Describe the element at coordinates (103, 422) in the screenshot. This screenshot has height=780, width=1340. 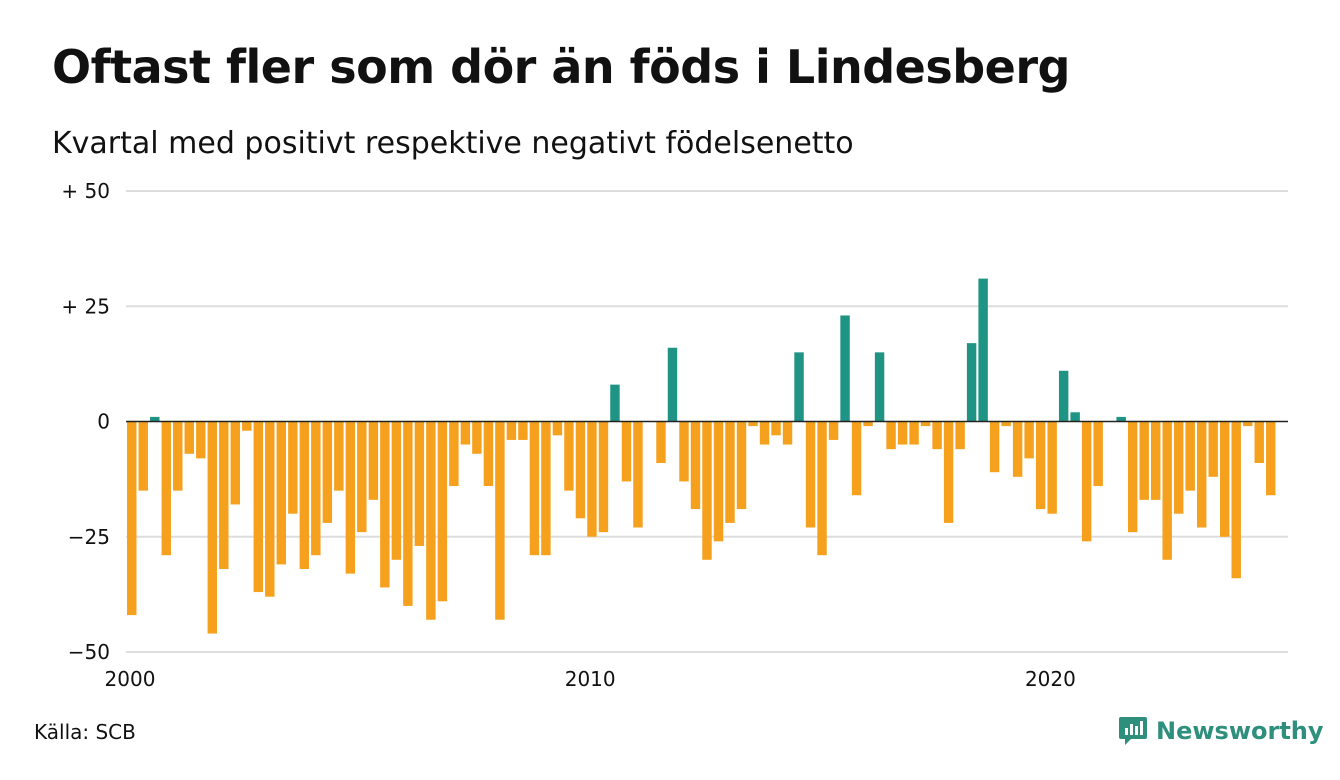
I see `y-tick-label: 0` at that location.